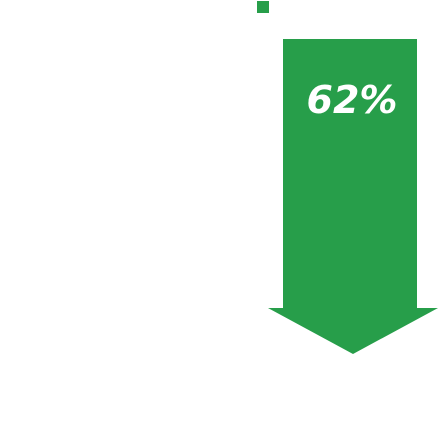 The image size is (439, 435). I want to click on legend-square, so click(263, 7).